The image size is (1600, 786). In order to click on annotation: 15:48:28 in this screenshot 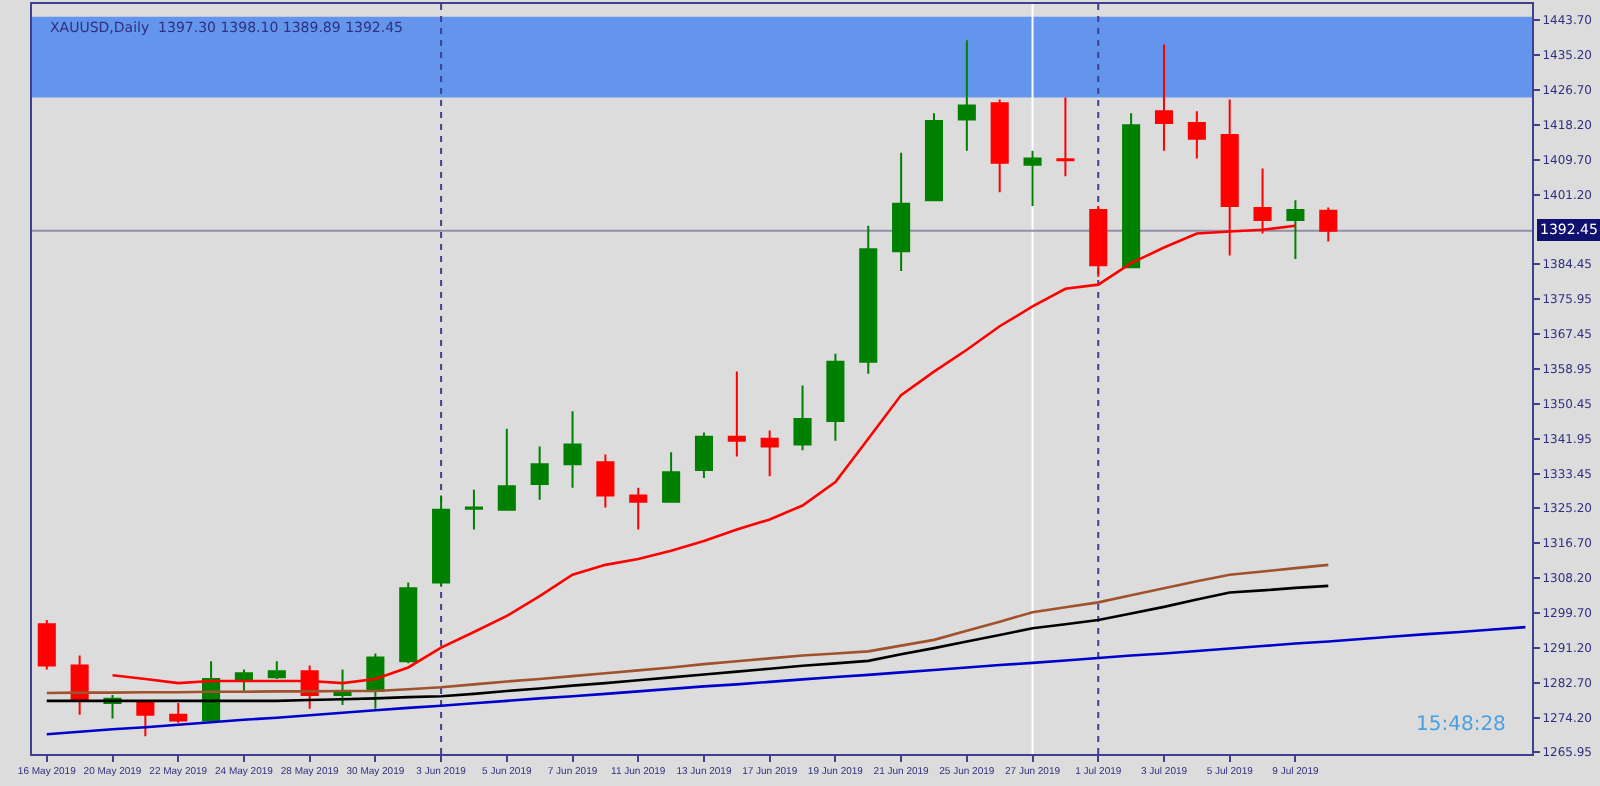, I will do `click(1461, 725)`.